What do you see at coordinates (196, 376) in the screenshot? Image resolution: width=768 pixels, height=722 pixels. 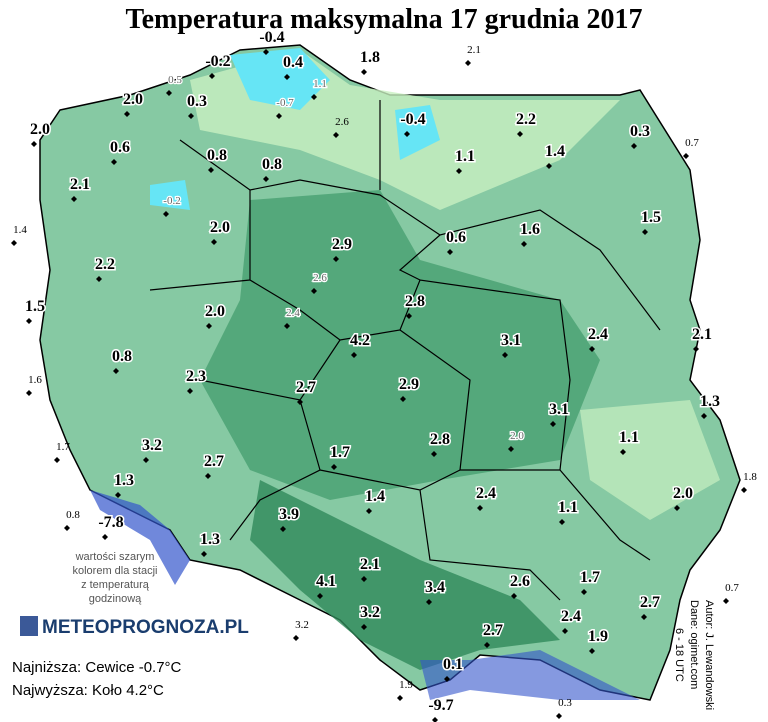 I see `station-value: 2.3` at bounding box center [196, 376].